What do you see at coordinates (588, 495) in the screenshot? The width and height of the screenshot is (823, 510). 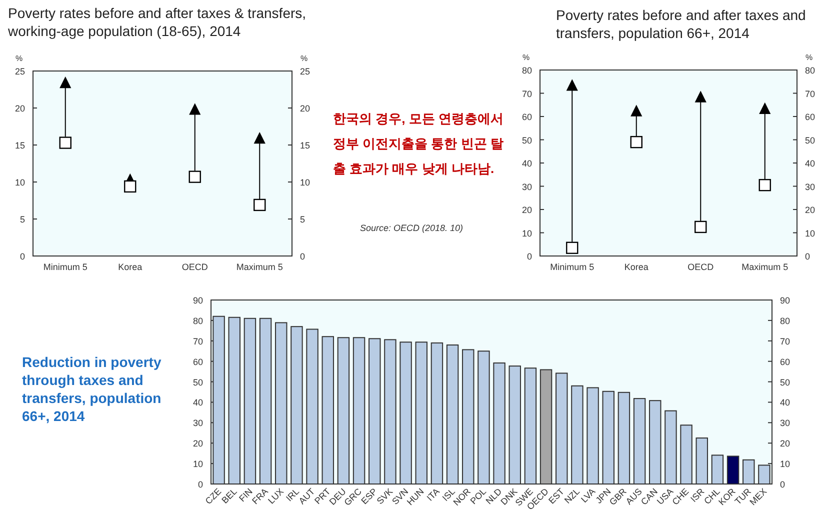 I see `x-tick-label: LVA` at bounding box center [588, 495].